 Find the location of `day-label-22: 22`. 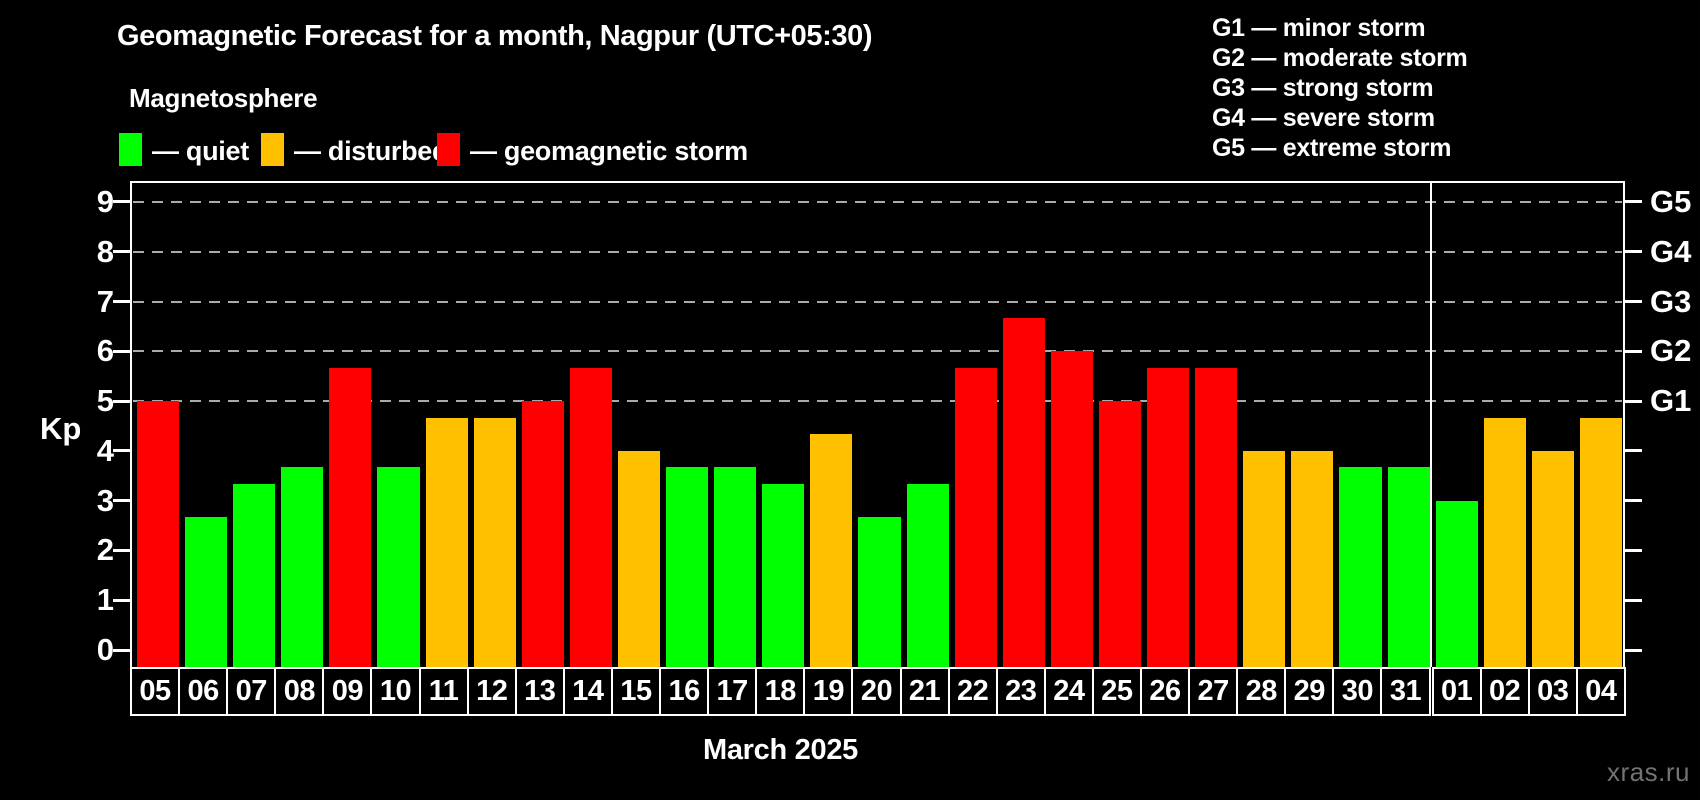

day-label-22: 22 is located at coordinates (972, 691).